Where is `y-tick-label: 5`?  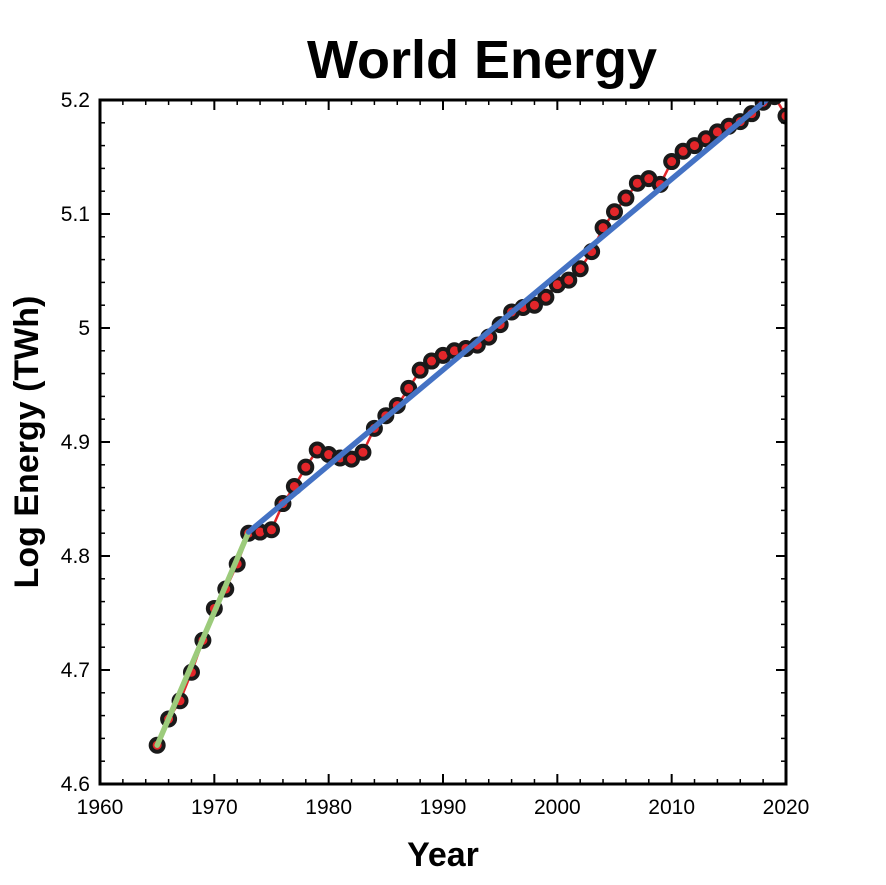 y-tick-label: 5 is located at coordinates (84, 328).